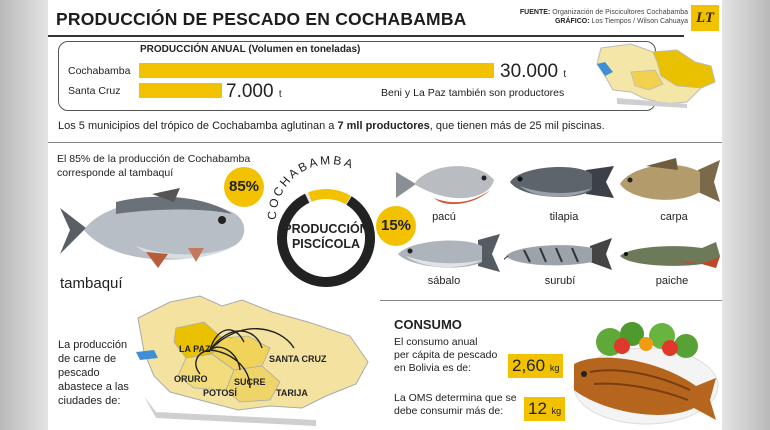 The image size is (770, 430). I want to click on consumo-line1: El consumo anual, so click(436, 342).